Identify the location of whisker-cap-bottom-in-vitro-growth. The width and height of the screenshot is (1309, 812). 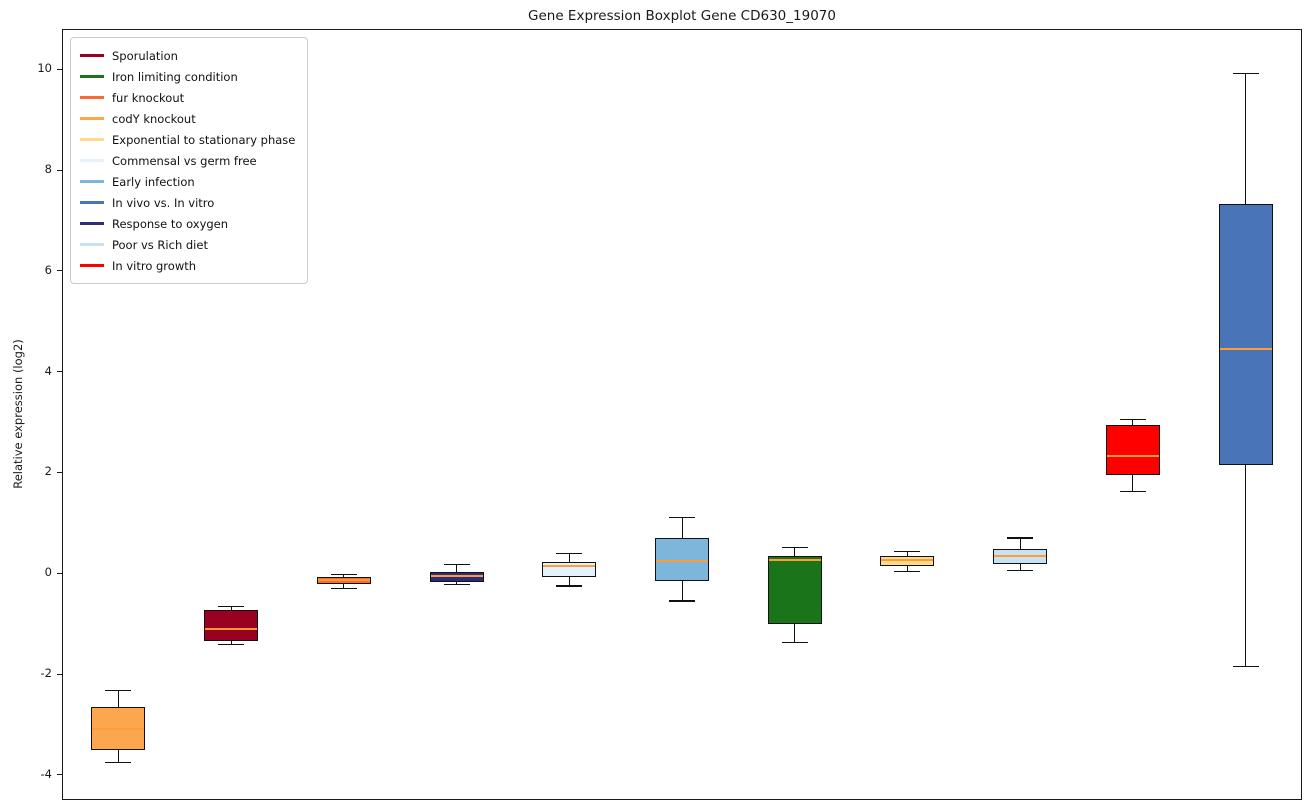
(1132, 492).